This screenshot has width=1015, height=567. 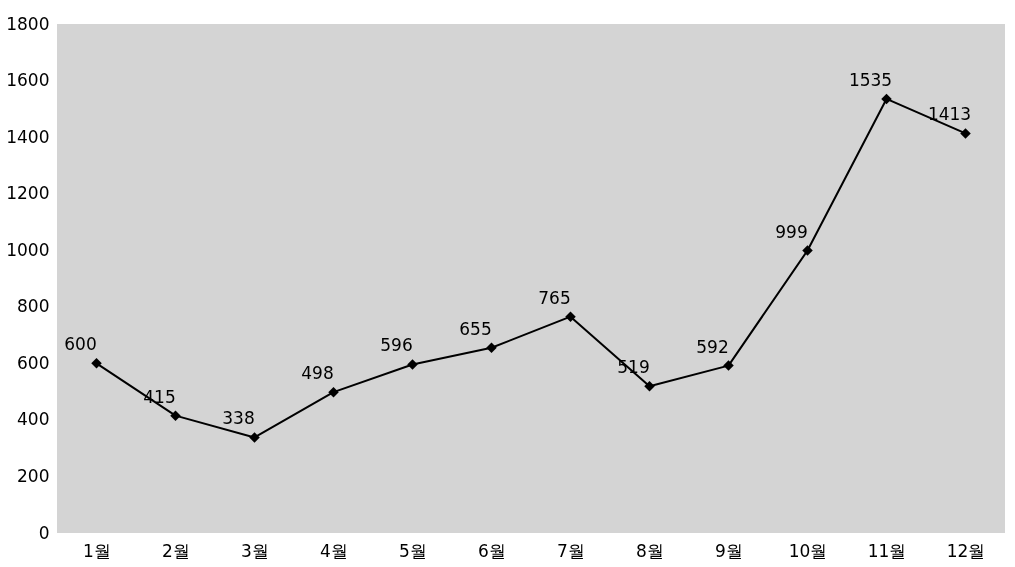 I want to click on x-tick-label: 4월, so click(x=334, y=550).